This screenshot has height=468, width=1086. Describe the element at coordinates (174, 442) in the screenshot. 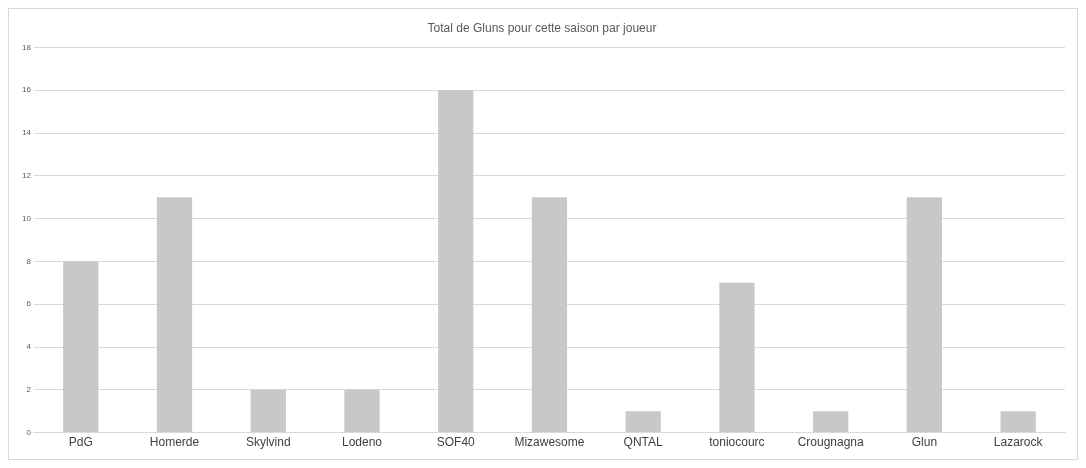

I see `x-tick-label: Homerde` at that location.